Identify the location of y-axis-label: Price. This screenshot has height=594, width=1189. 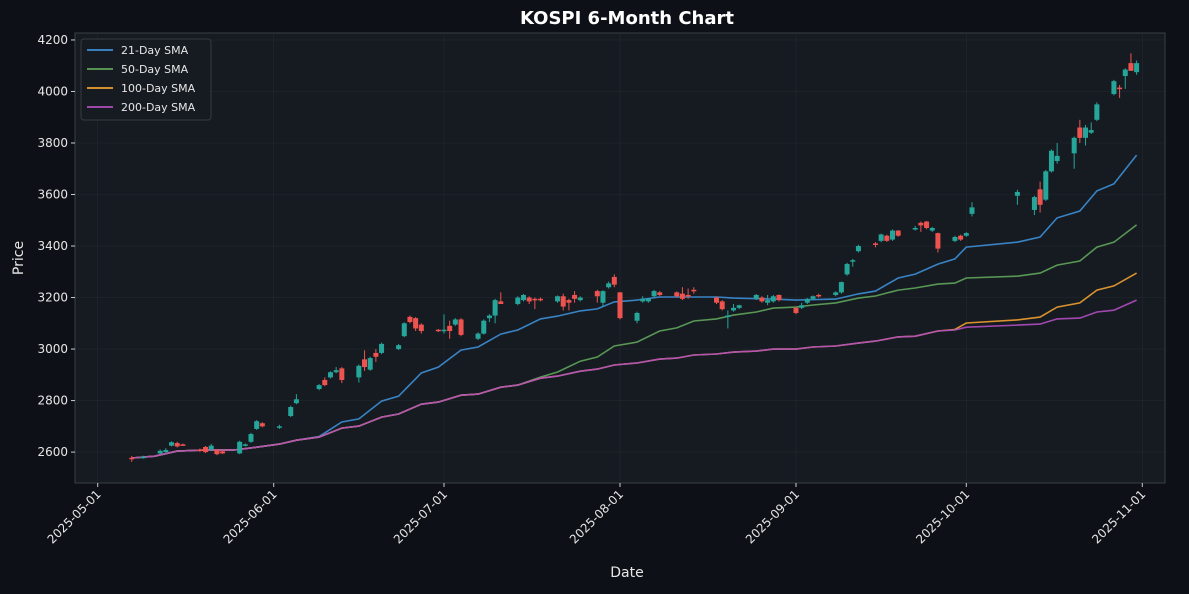
(19, 258).